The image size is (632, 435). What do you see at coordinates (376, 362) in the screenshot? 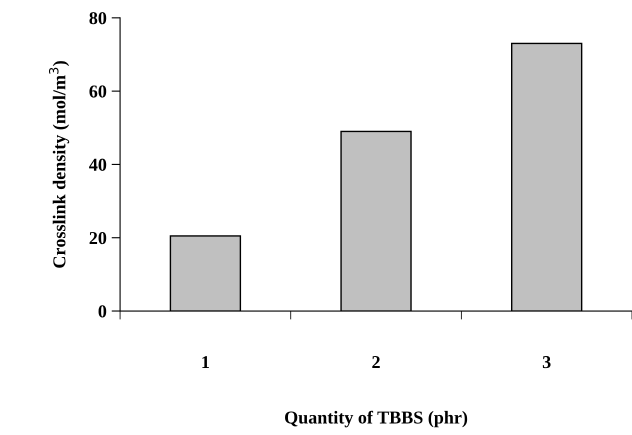
I see `x-tick-label: 2` at bounding box center [376, 362].